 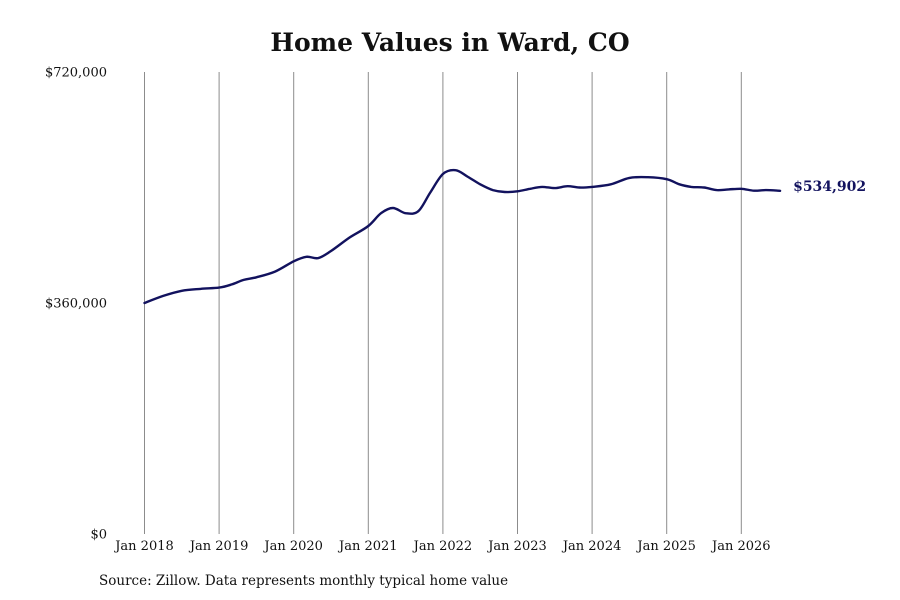 I want to click on x-tick-label: Jan 2022, so click(x=442, y=546).